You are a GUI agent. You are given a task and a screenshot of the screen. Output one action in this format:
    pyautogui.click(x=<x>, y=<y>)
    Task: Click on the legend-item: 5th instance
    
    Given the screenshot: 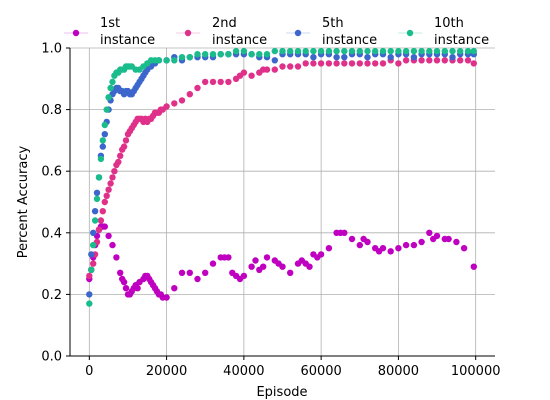 What is the action you would take?
    pyautogui.click(x=331, y=32)
    